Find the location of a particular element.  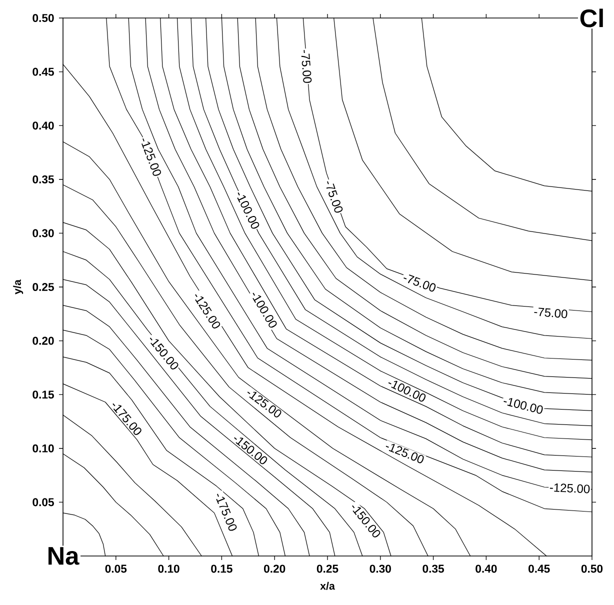

y-tick-label: 0.10 is located at coordinates (43, 448).